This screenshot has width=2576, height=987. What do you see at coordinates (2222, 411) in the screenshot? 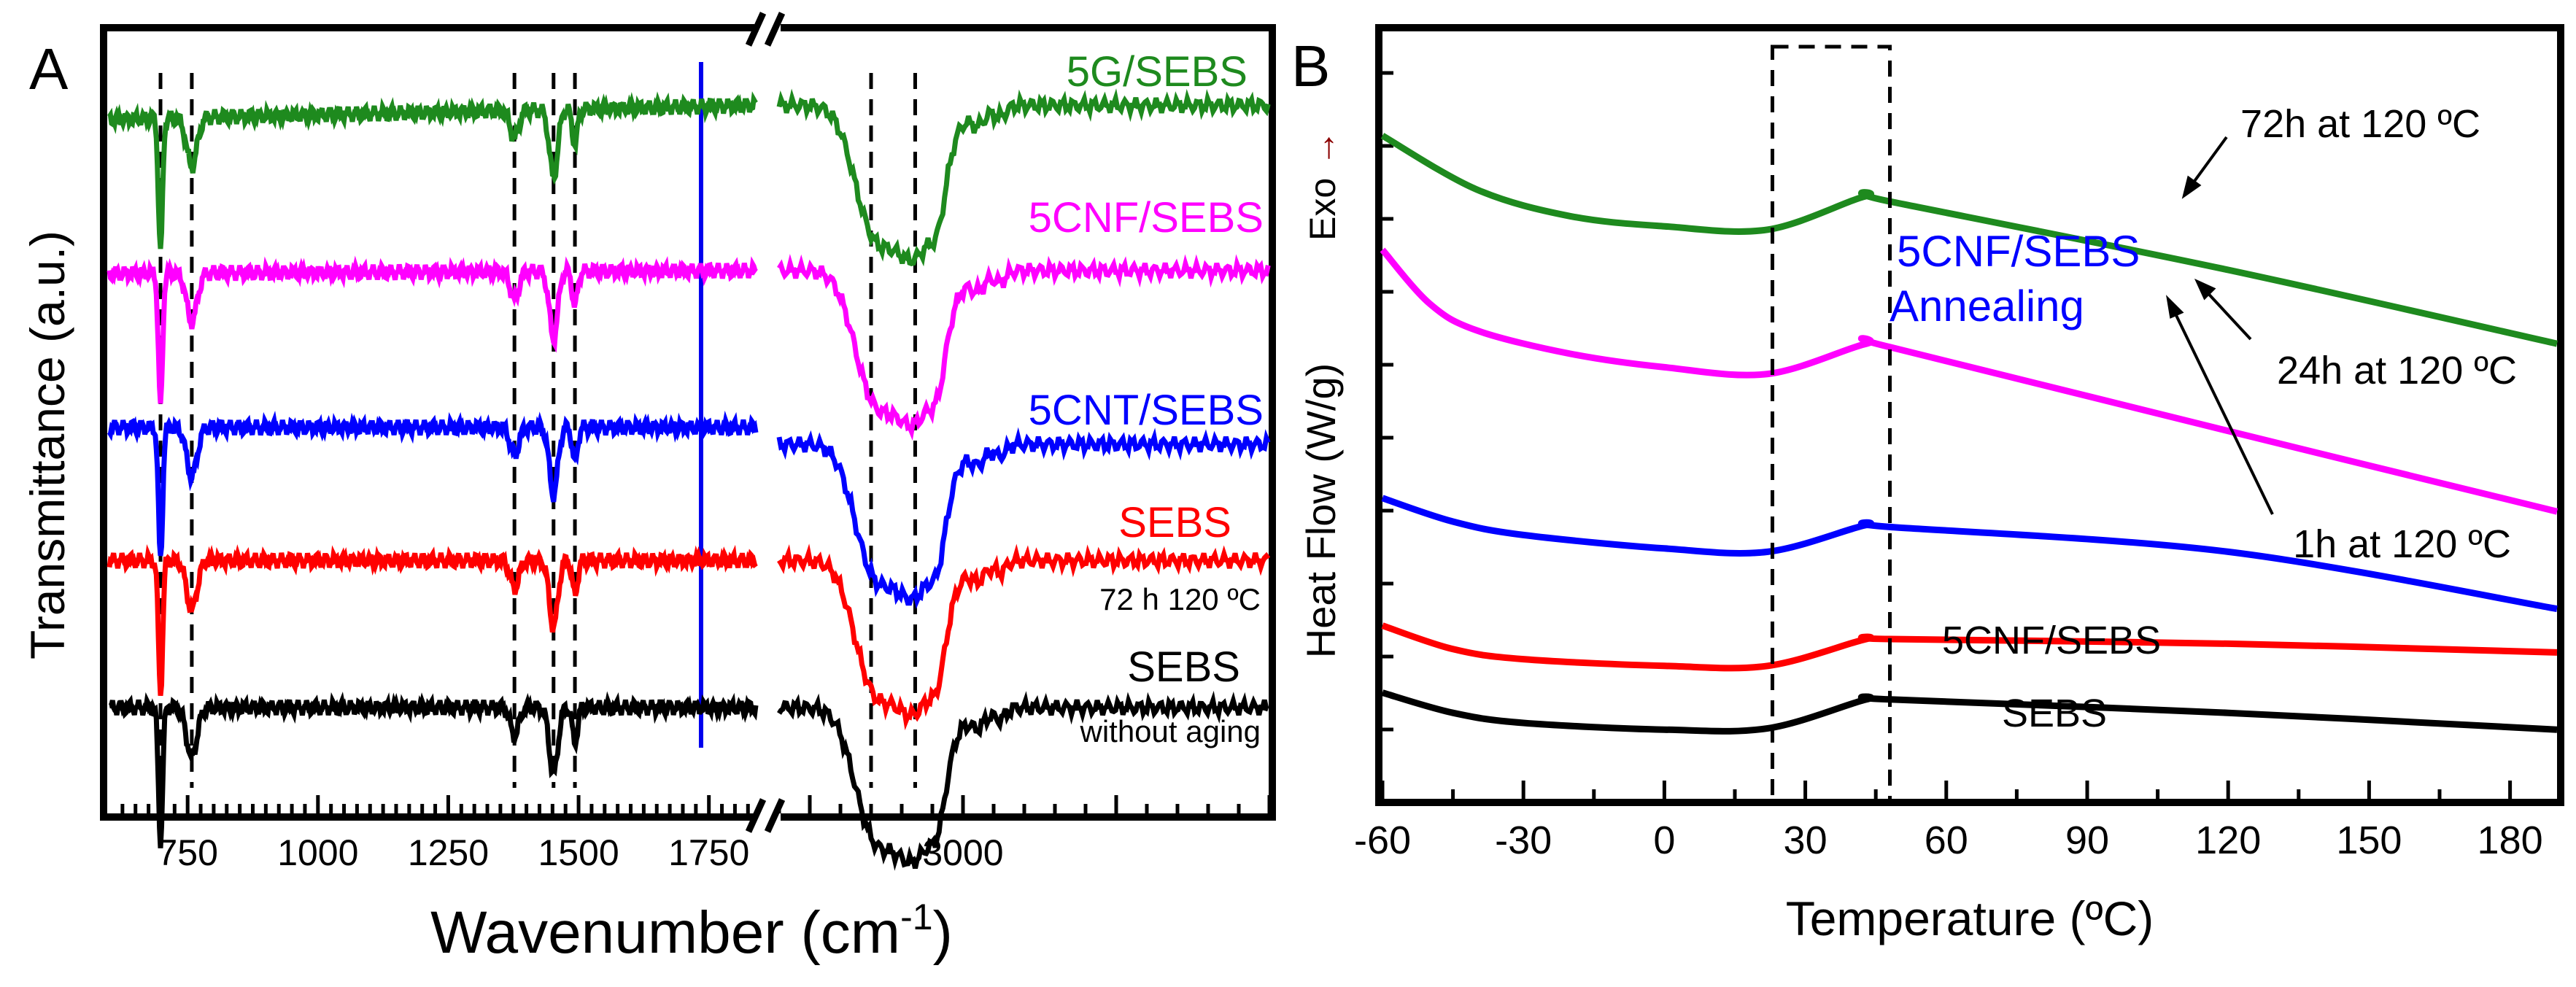
I see `arrow-1h` at bounding box center [2222, 411].